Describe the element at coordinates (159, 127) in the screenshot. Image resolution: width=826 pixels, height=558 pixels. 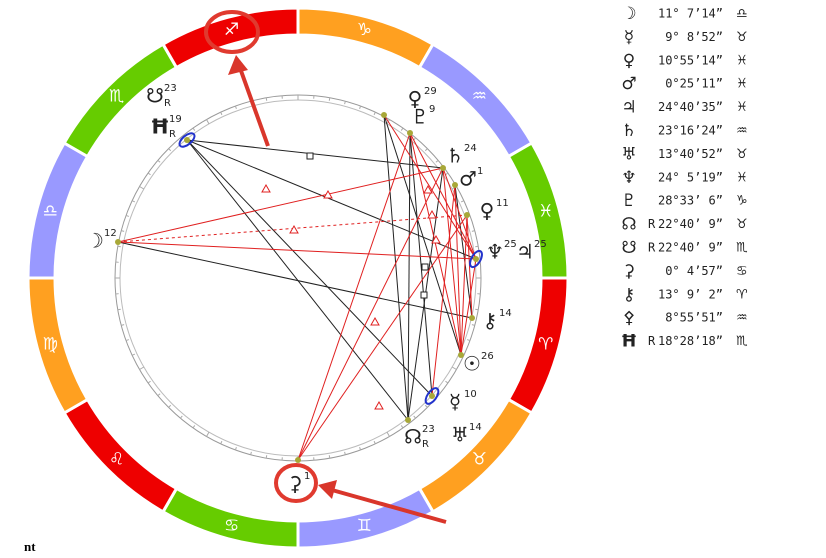
I see `planet-glyph: Ħ` at that location.